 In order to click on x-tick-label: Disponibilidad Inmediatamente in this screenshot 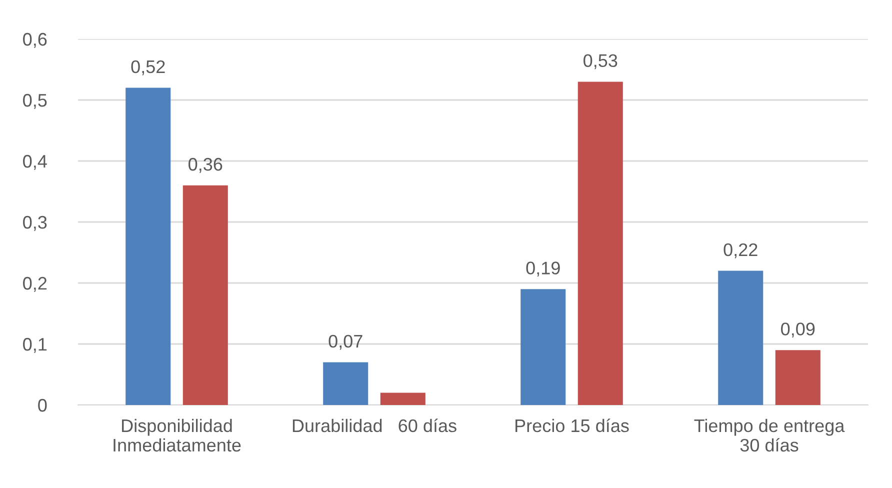, I will do `click(177, 435)`.